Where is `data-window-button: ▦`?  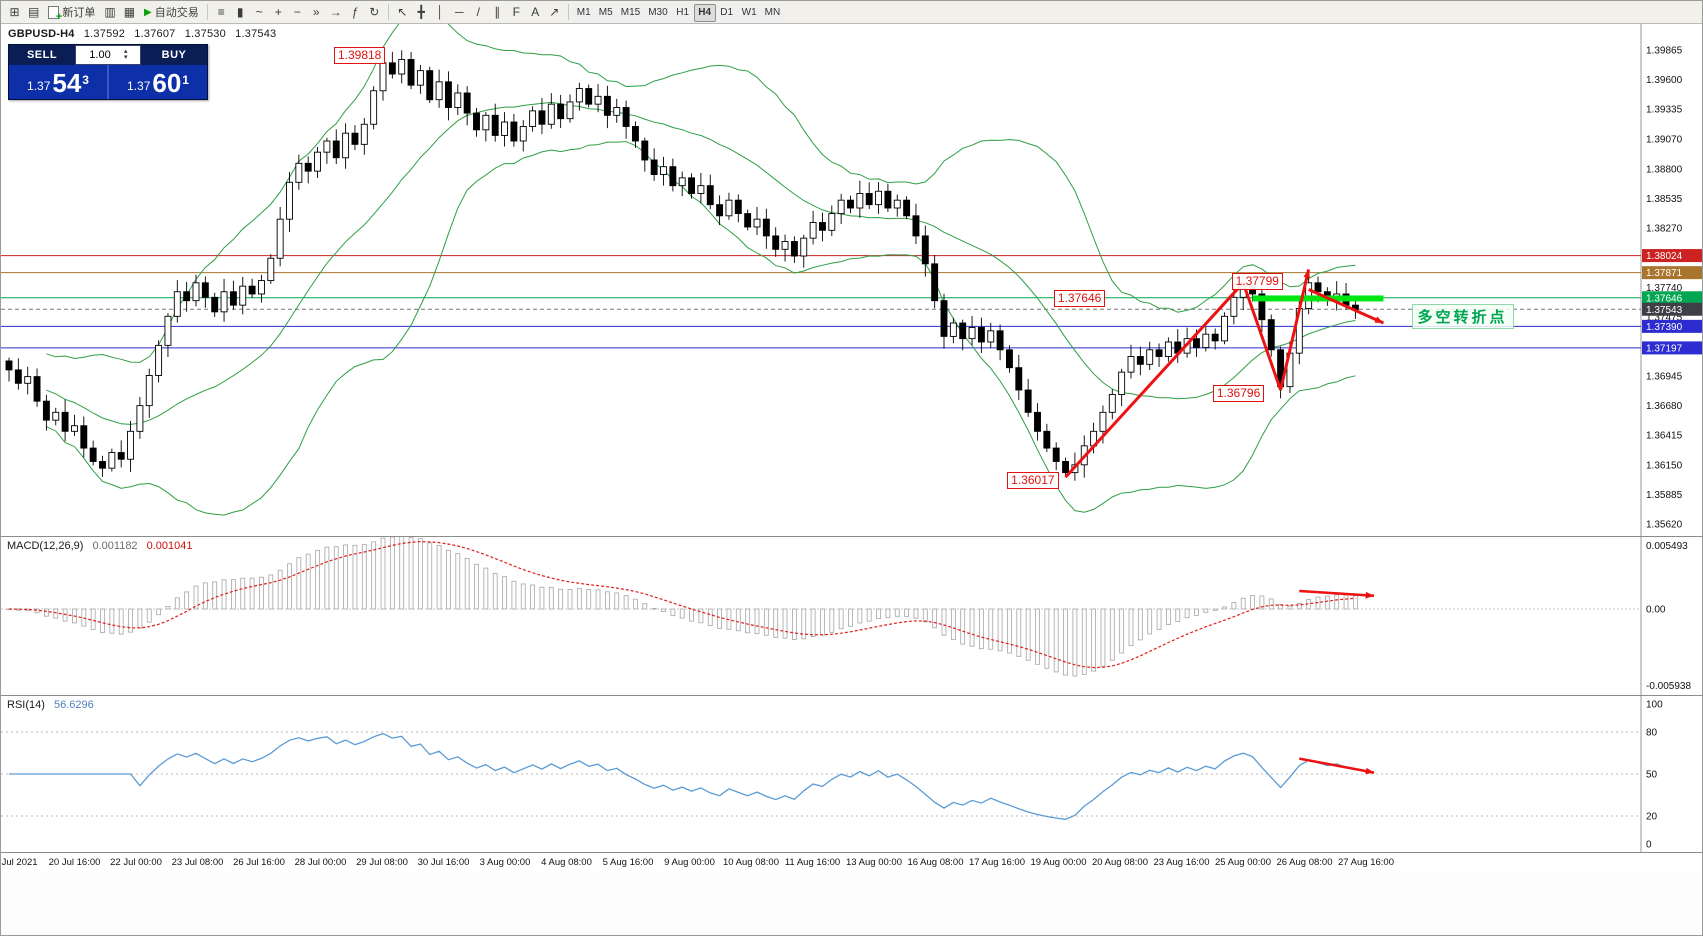 data-window-button: ▦ is located at coordinates (129, 12).